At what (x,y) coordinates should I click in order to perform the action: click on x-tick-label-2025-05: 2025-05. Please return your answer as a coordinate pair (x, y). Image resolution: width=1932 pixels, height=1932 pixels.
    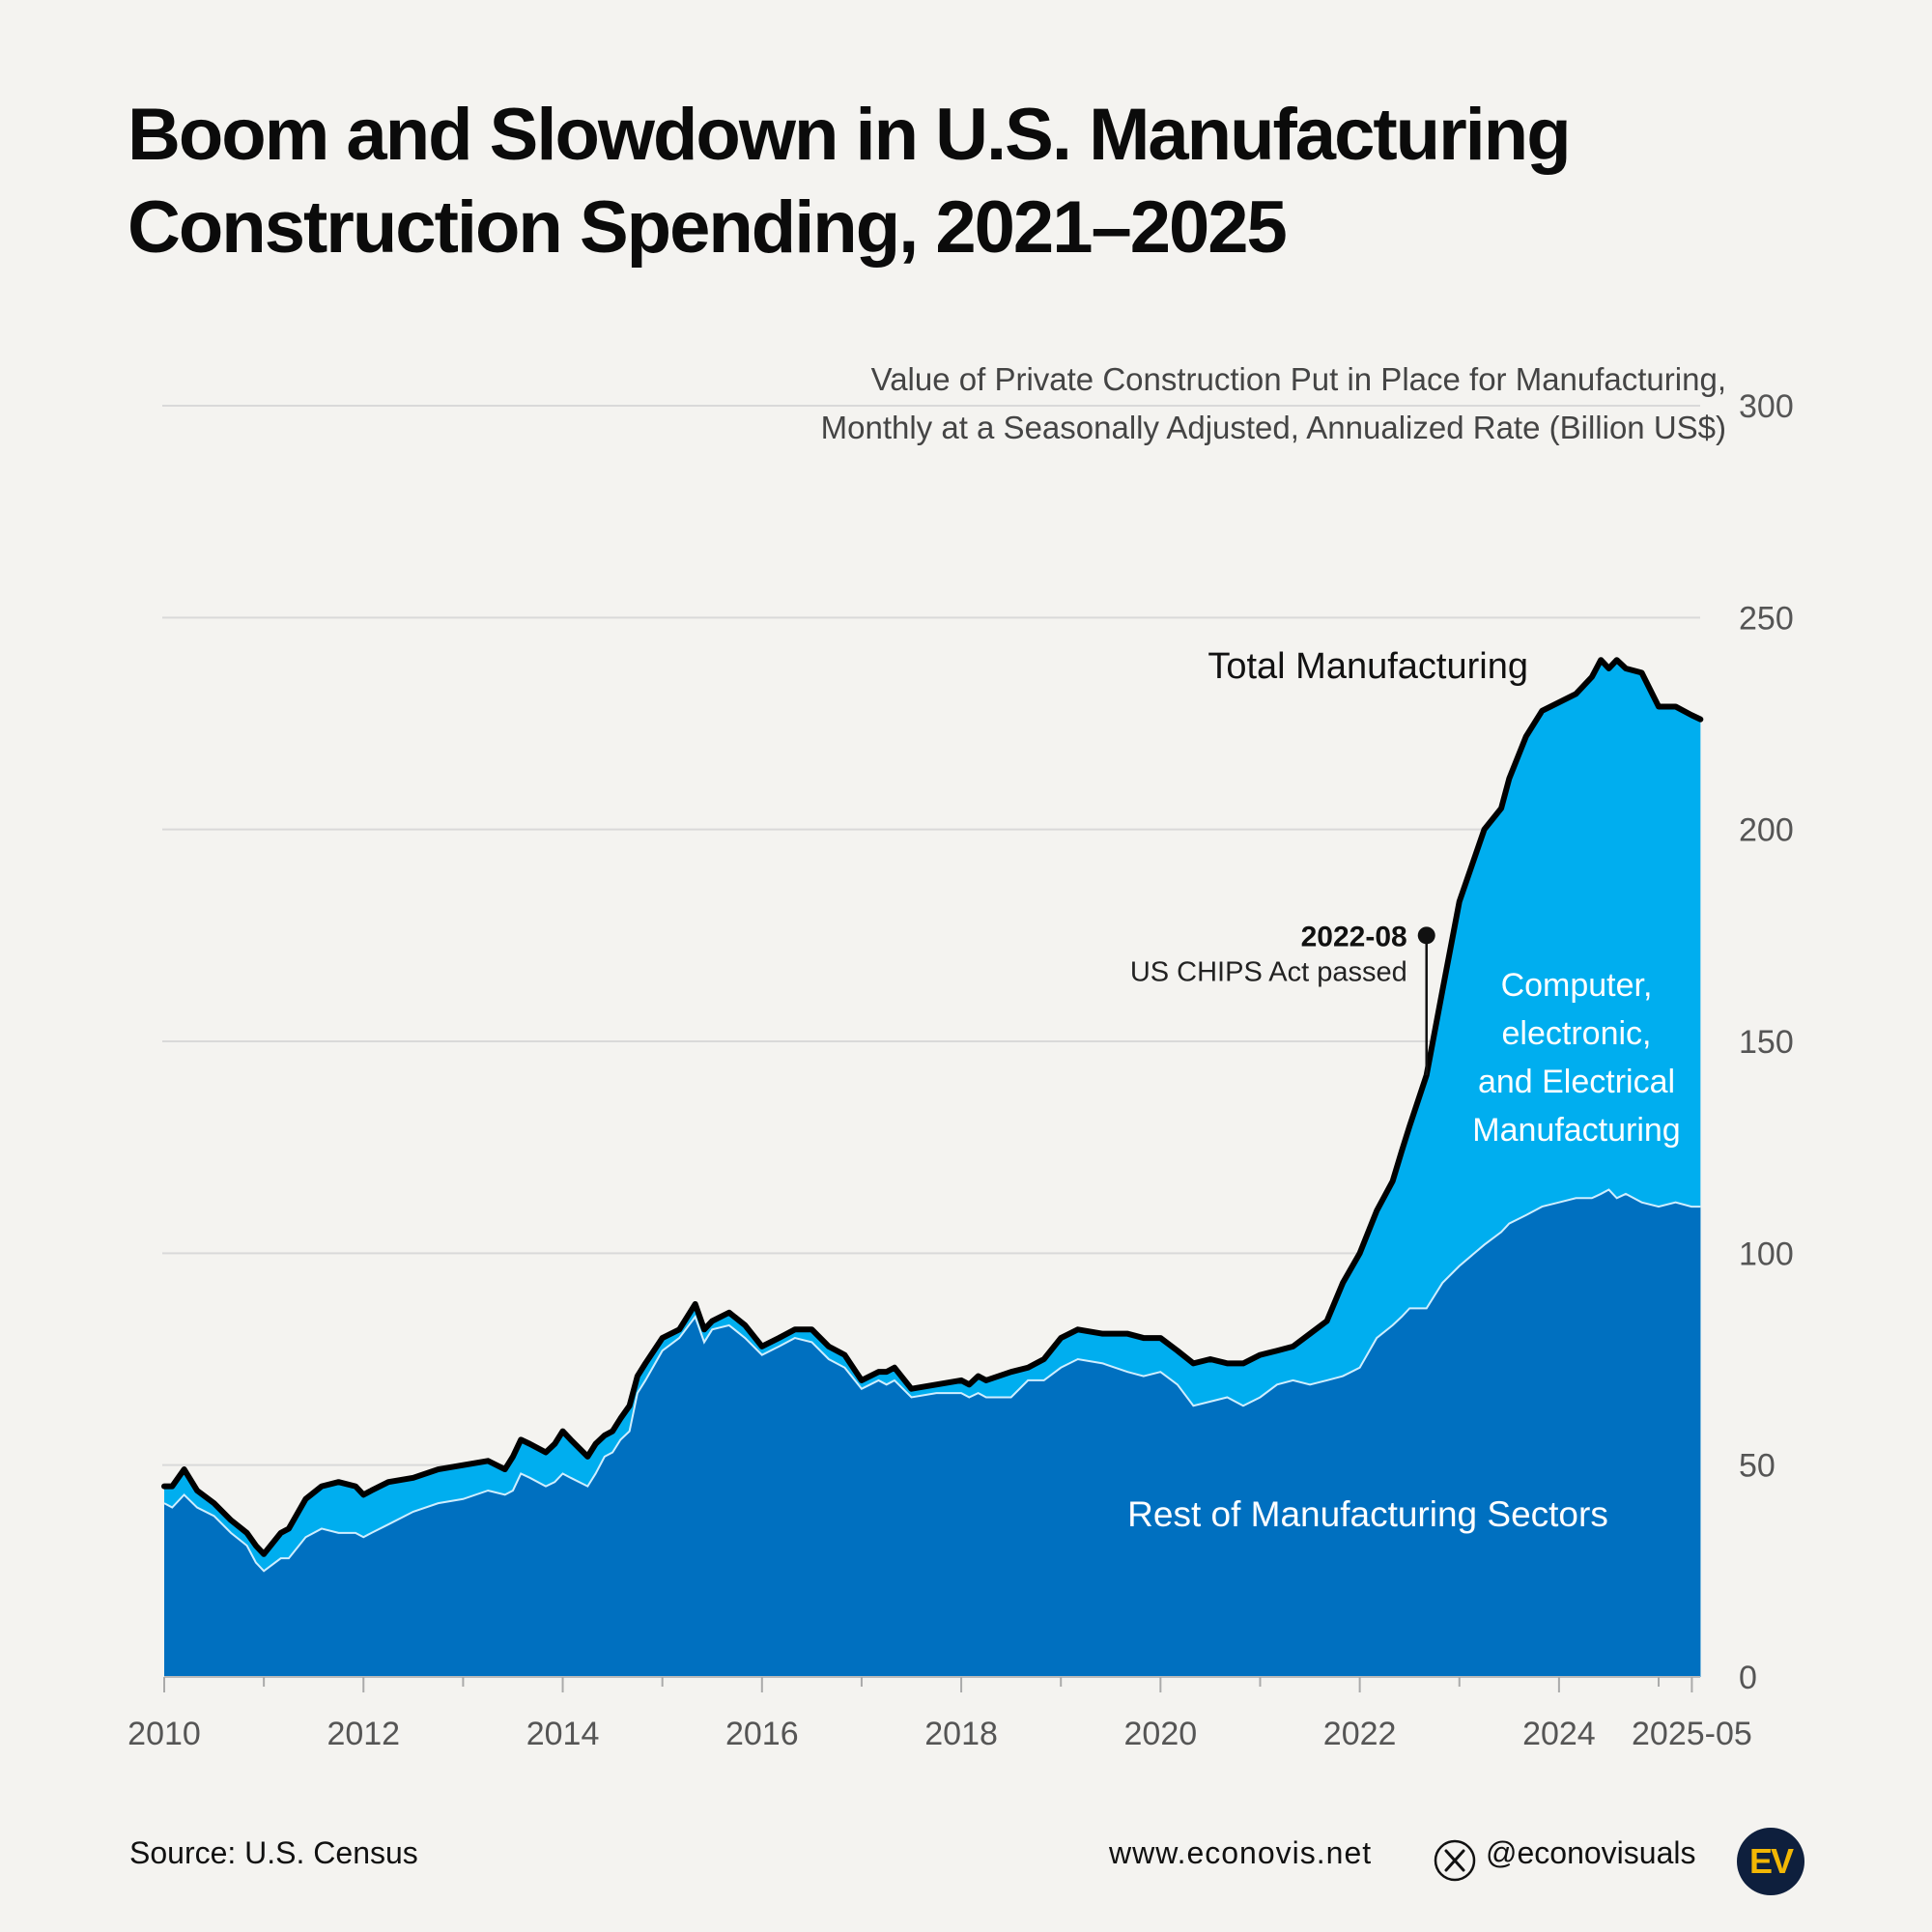
    Looking at the image, I should click on (1692, 1734).